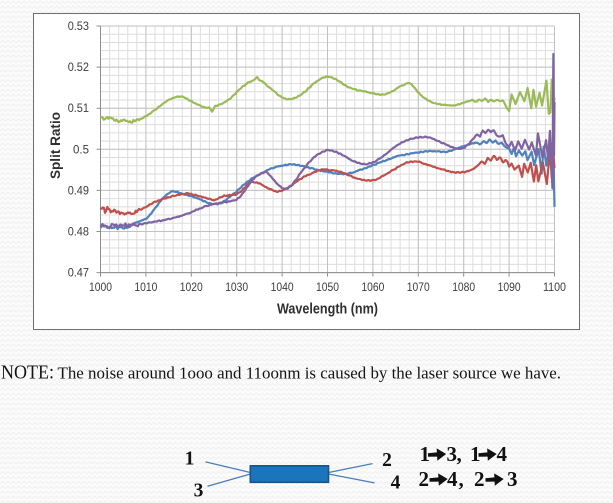  What do you see at coordinates (100, 288) in the screenshot?
I see `svg-text: 1000` at bounding box center [100, 288].